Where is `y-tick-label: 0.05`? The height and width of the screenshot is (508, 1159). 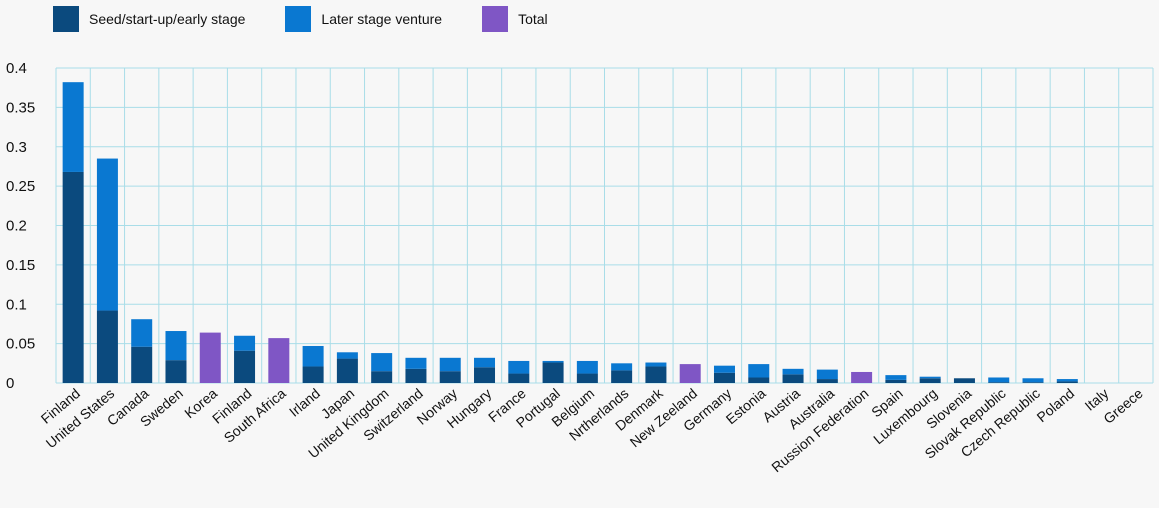 y-tick-label: 0.05 is located at coordinates (20, 344).